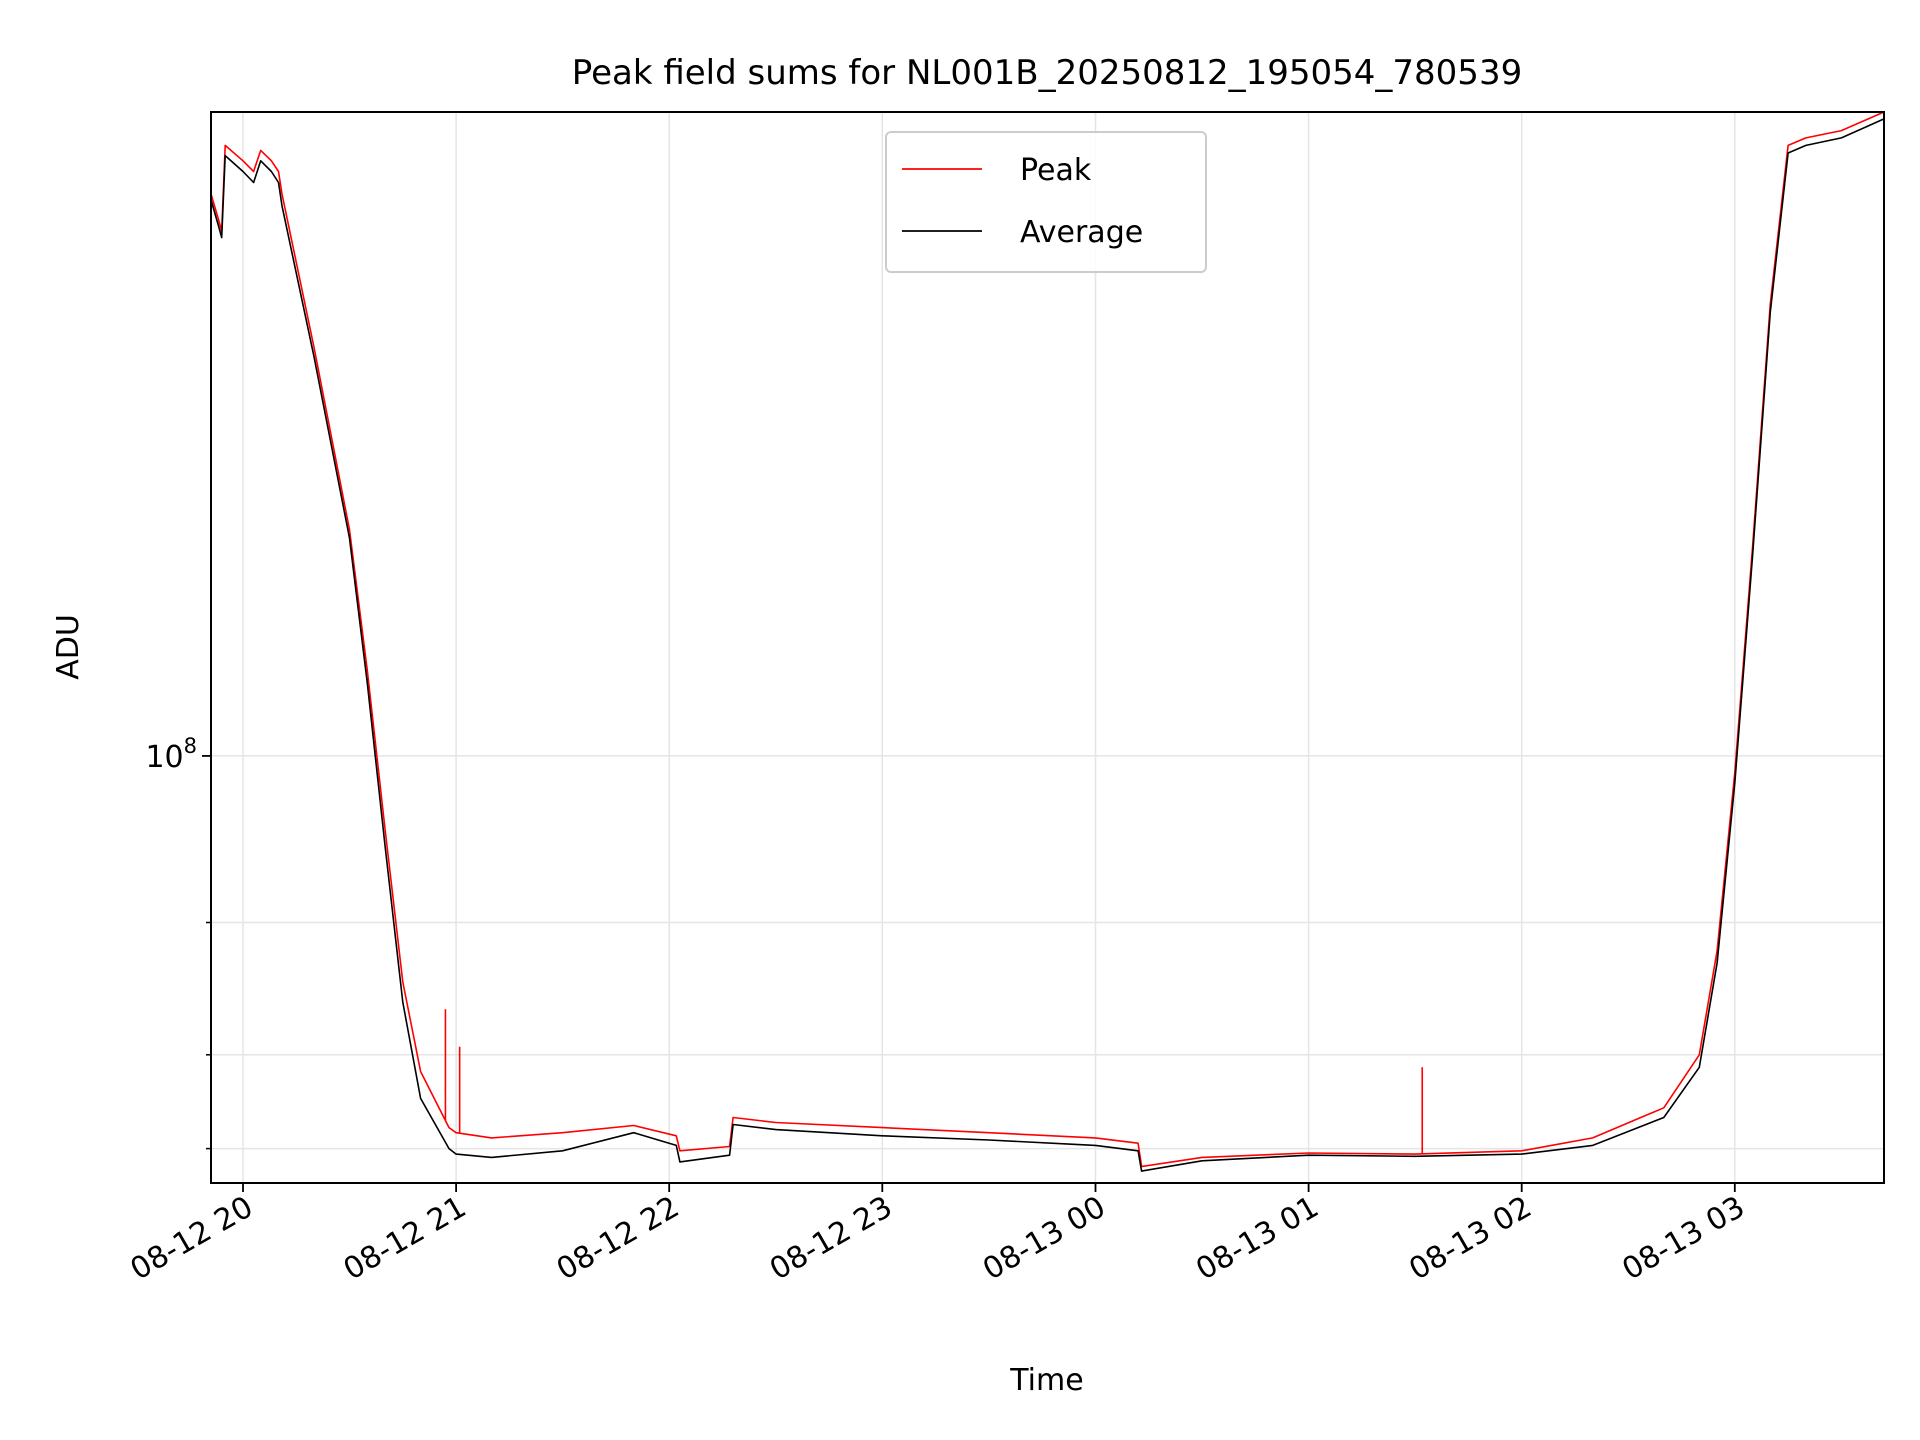  I want to click on legend-box, so click(1046, 202).